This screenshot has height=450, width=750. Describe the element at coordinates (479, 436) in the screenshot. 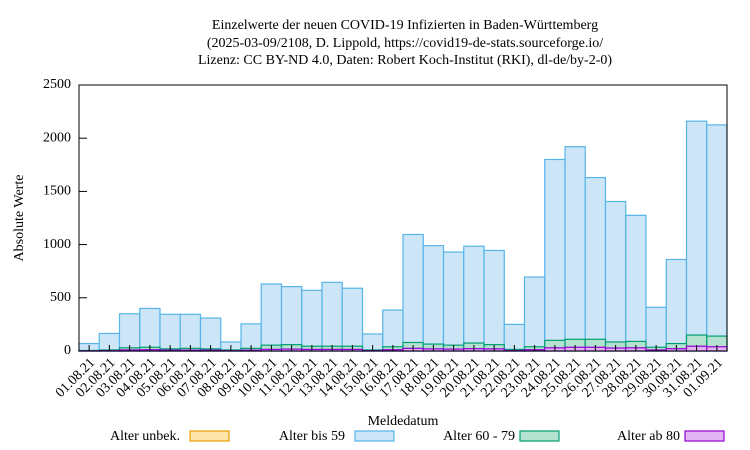

I see `legend-label: Alter 60 - 79` at that location.